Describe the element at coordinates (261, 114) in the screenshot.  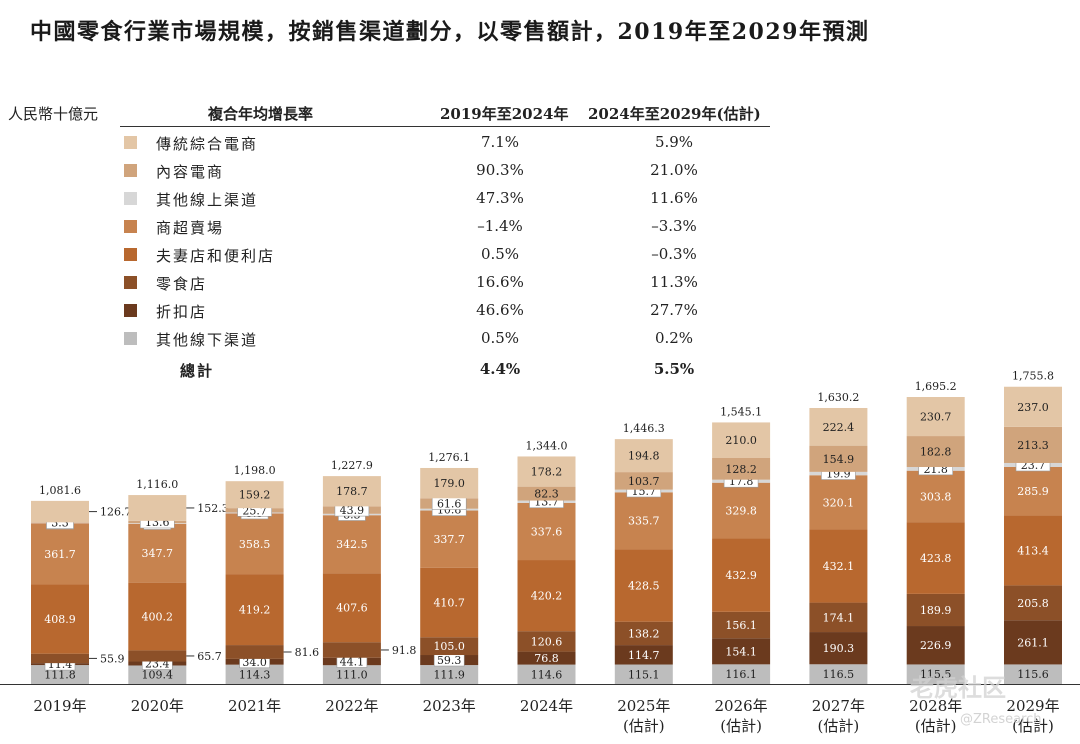
I see `legend-header-label: 複合年均增長率` at that location.